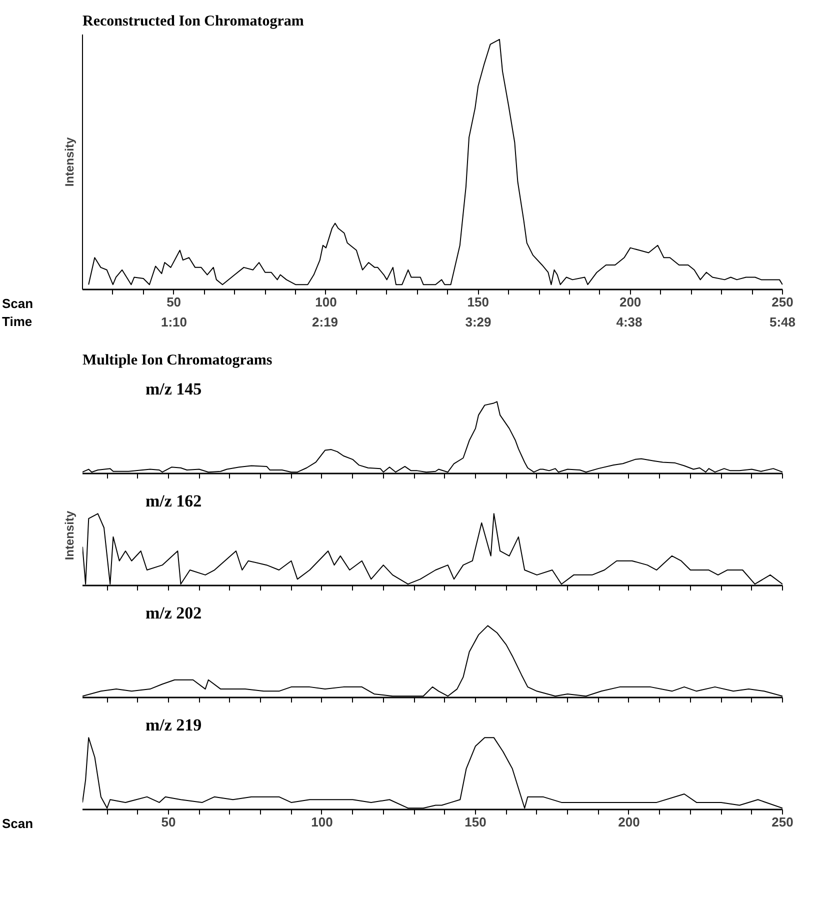 The width and height of the screenshot is (837, 910). Describe the element at coordinates (174, 725) in the screenshot. I see `text: m/z 219` at that location.